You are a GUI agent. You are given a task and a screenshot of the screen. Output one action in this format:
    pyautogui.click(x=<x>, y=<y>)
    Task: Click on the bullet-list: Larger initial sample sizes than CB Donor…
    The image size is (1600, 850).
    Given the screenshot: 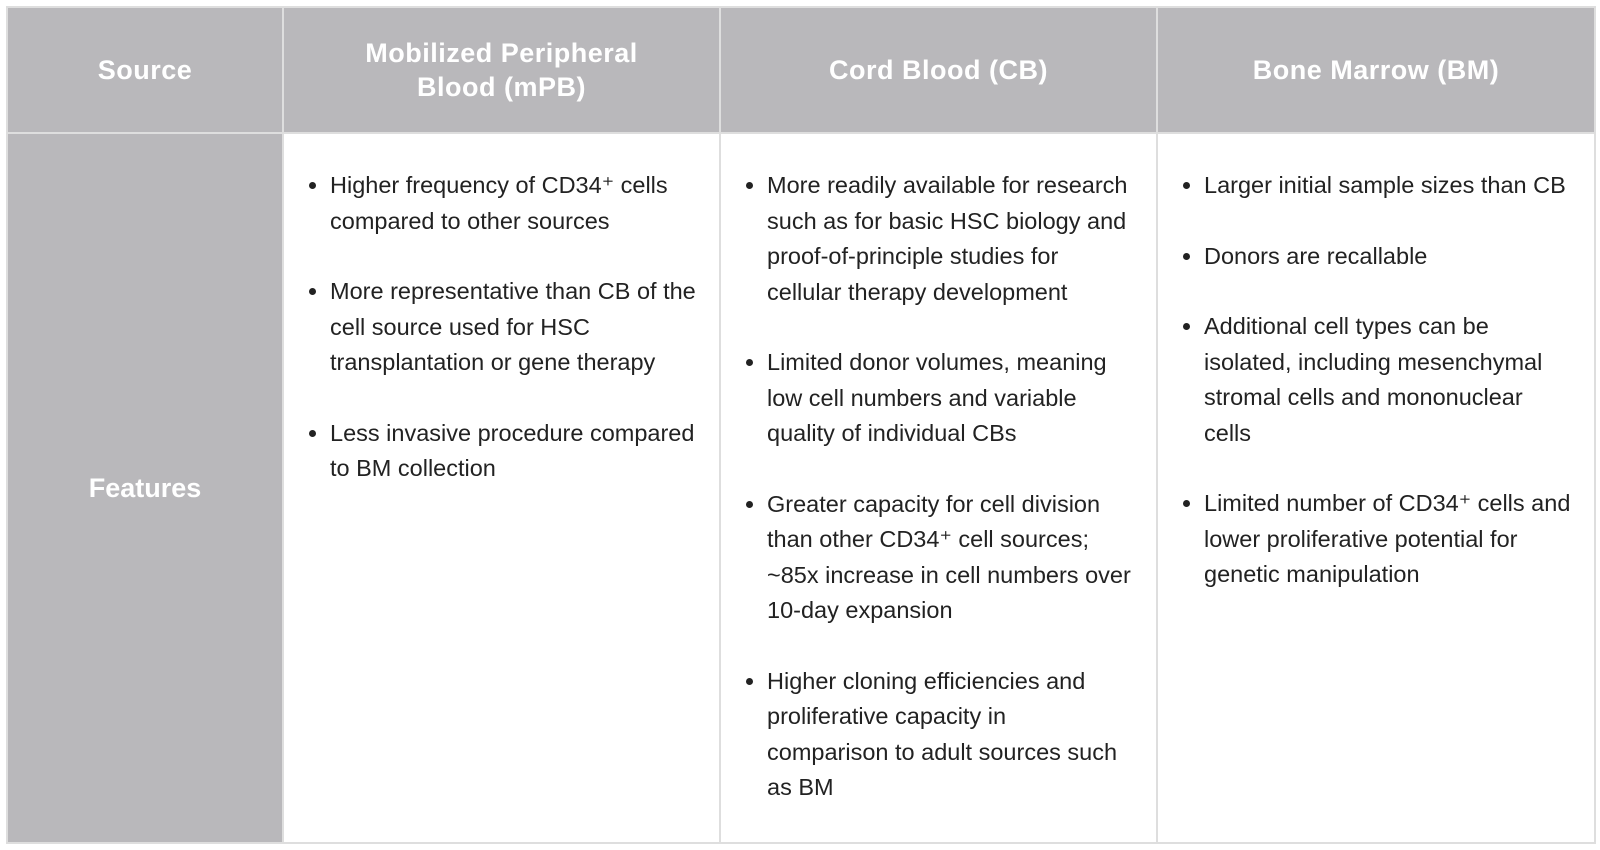 What is the action you would take?
    pyautogui.click(x=1378, y=380)
    